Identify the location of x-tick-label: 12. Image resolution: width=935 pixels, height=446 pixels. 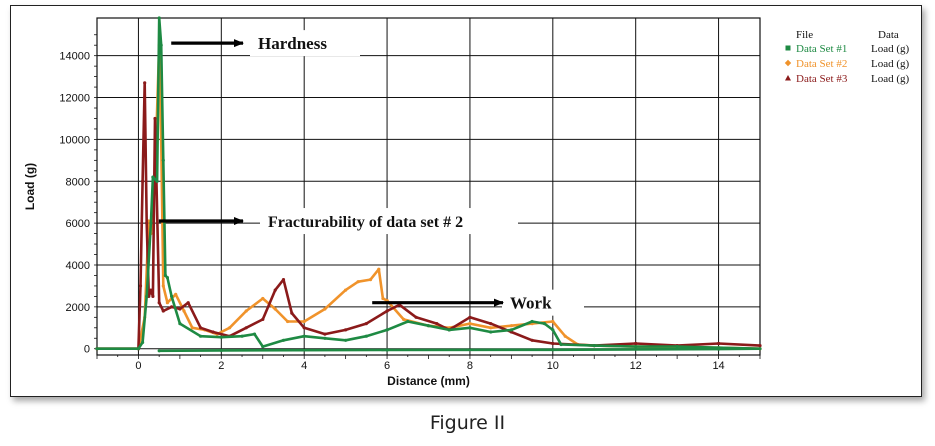
(636, 366).